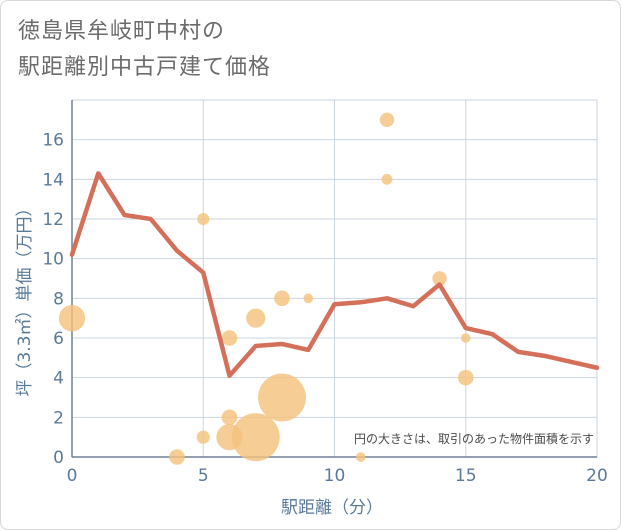 This screenshot has height=530, width=621. Describe the element at coordinates (53, 180) in the screenshot. I see `y-tick-label: 14` at that location.